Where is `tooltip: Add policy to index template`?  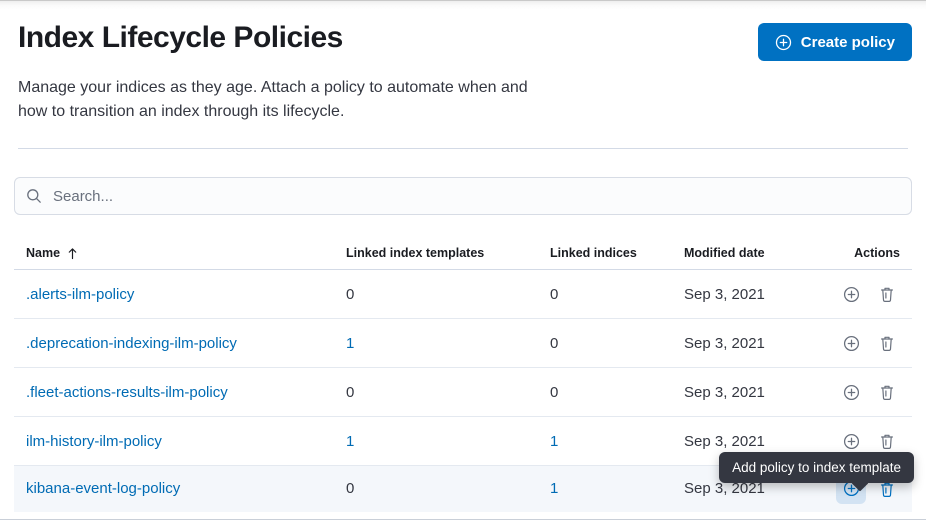 tooltip: Add policy to index template is located at coordinates (816, 472).